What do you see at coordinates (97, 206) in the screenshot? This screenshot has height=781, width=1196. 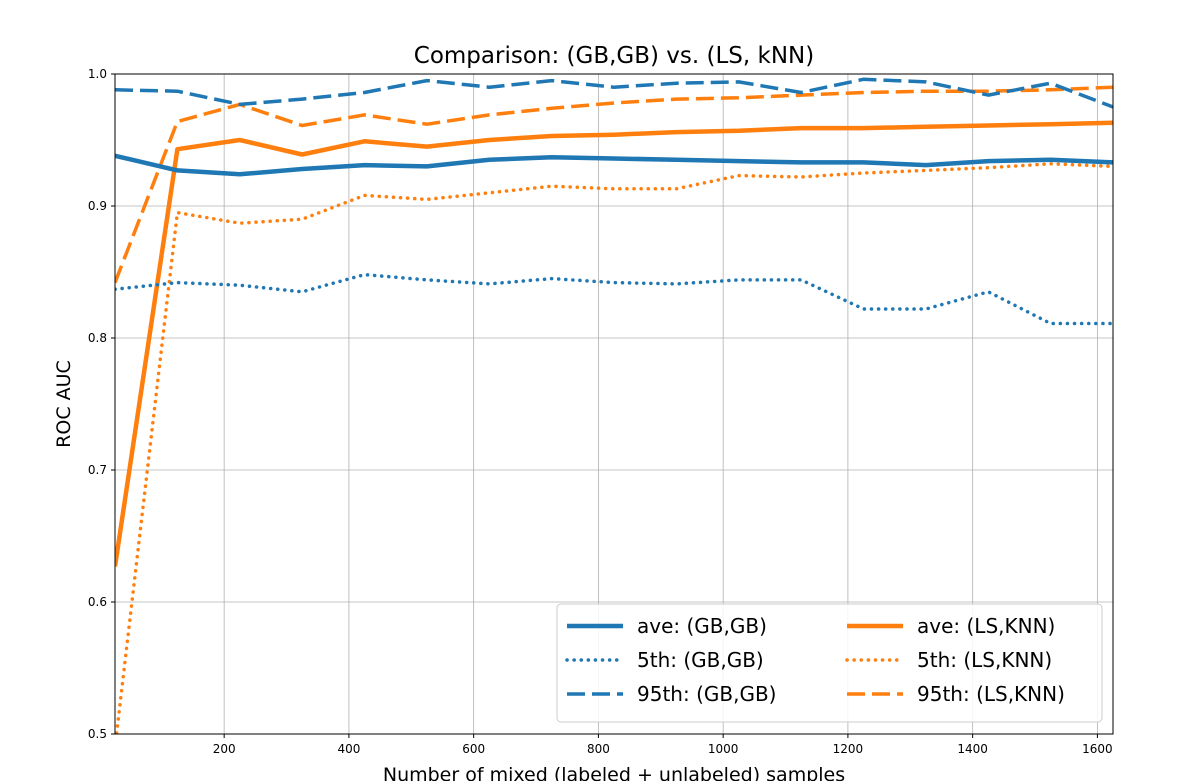 I see `y-tick-label: 0.9` at bounding box center [97, 206].